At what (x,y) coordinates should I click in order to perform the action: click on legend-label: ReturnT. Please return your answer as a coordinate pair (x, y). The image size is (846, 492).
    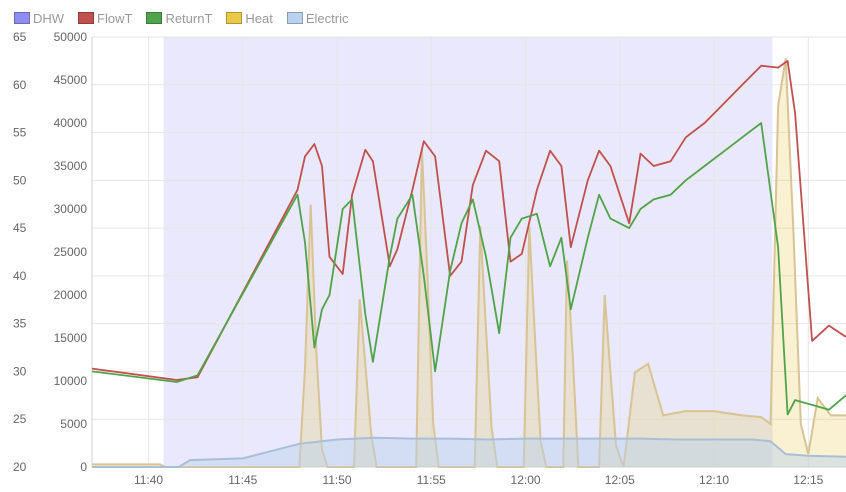
    Looking at the image, I should click on (189, 18).